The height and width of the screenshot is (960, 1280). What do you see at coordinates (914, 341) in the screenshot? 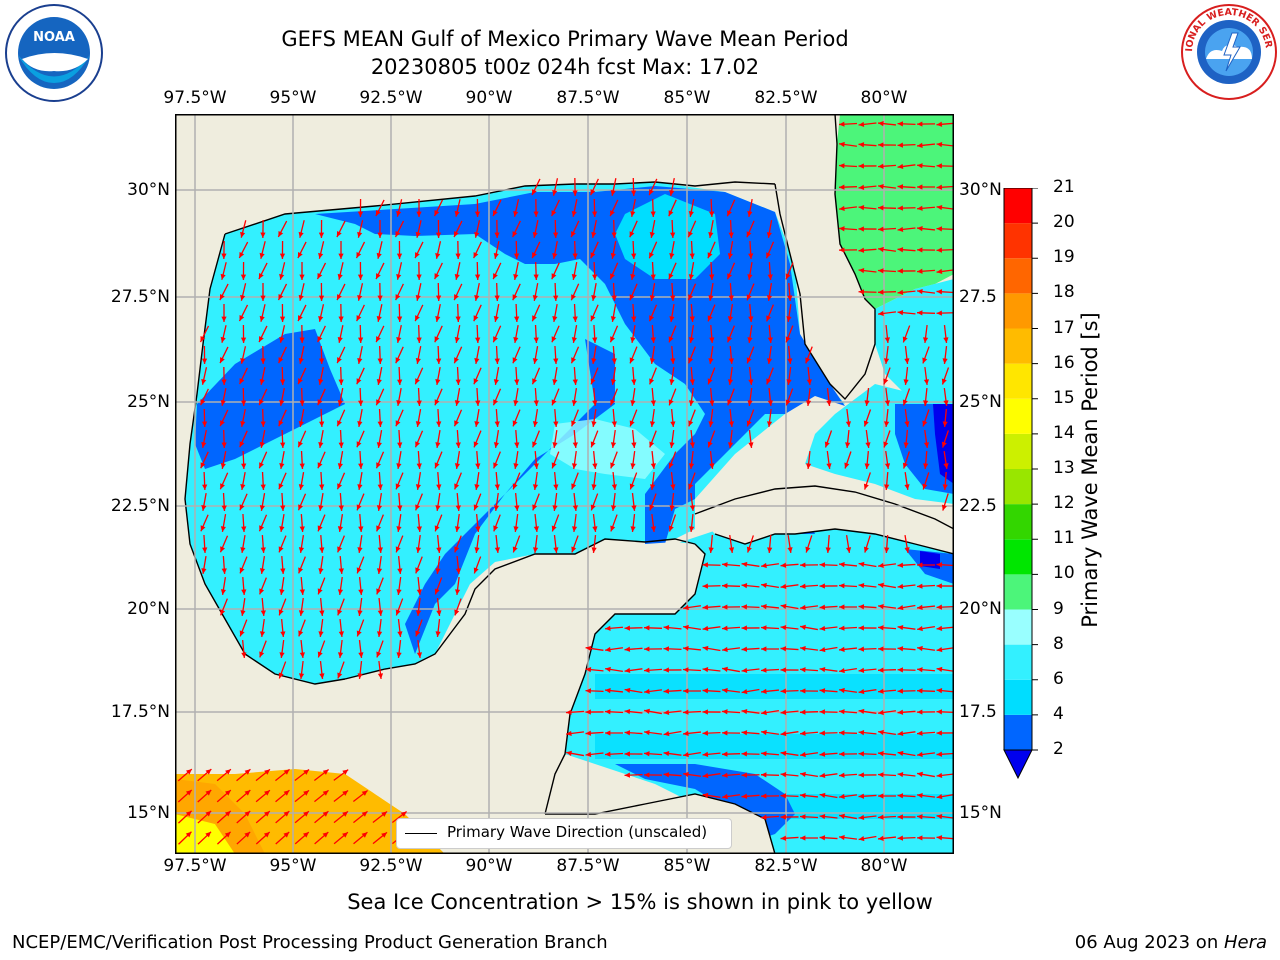
I see `atlantic-cyan` at bounding box center [914, 341].